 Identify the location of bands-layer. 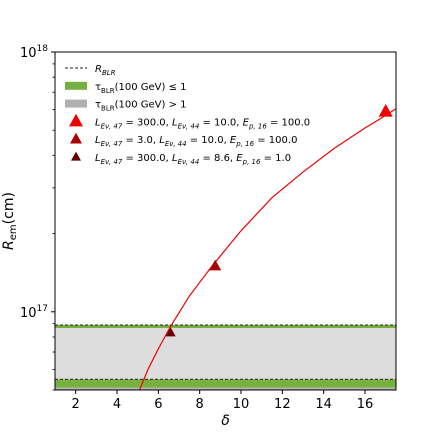
(225, 357).